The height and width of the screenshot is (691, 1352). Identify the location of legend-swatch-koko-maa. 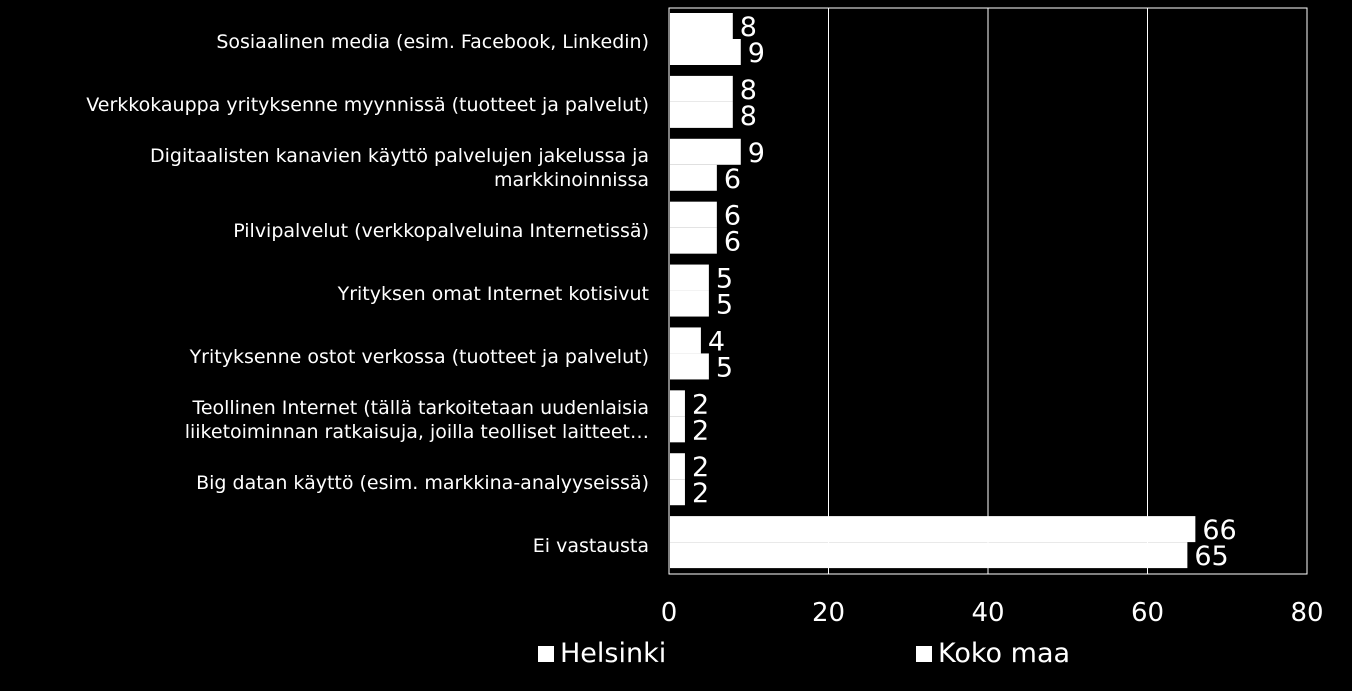
(924, 653).